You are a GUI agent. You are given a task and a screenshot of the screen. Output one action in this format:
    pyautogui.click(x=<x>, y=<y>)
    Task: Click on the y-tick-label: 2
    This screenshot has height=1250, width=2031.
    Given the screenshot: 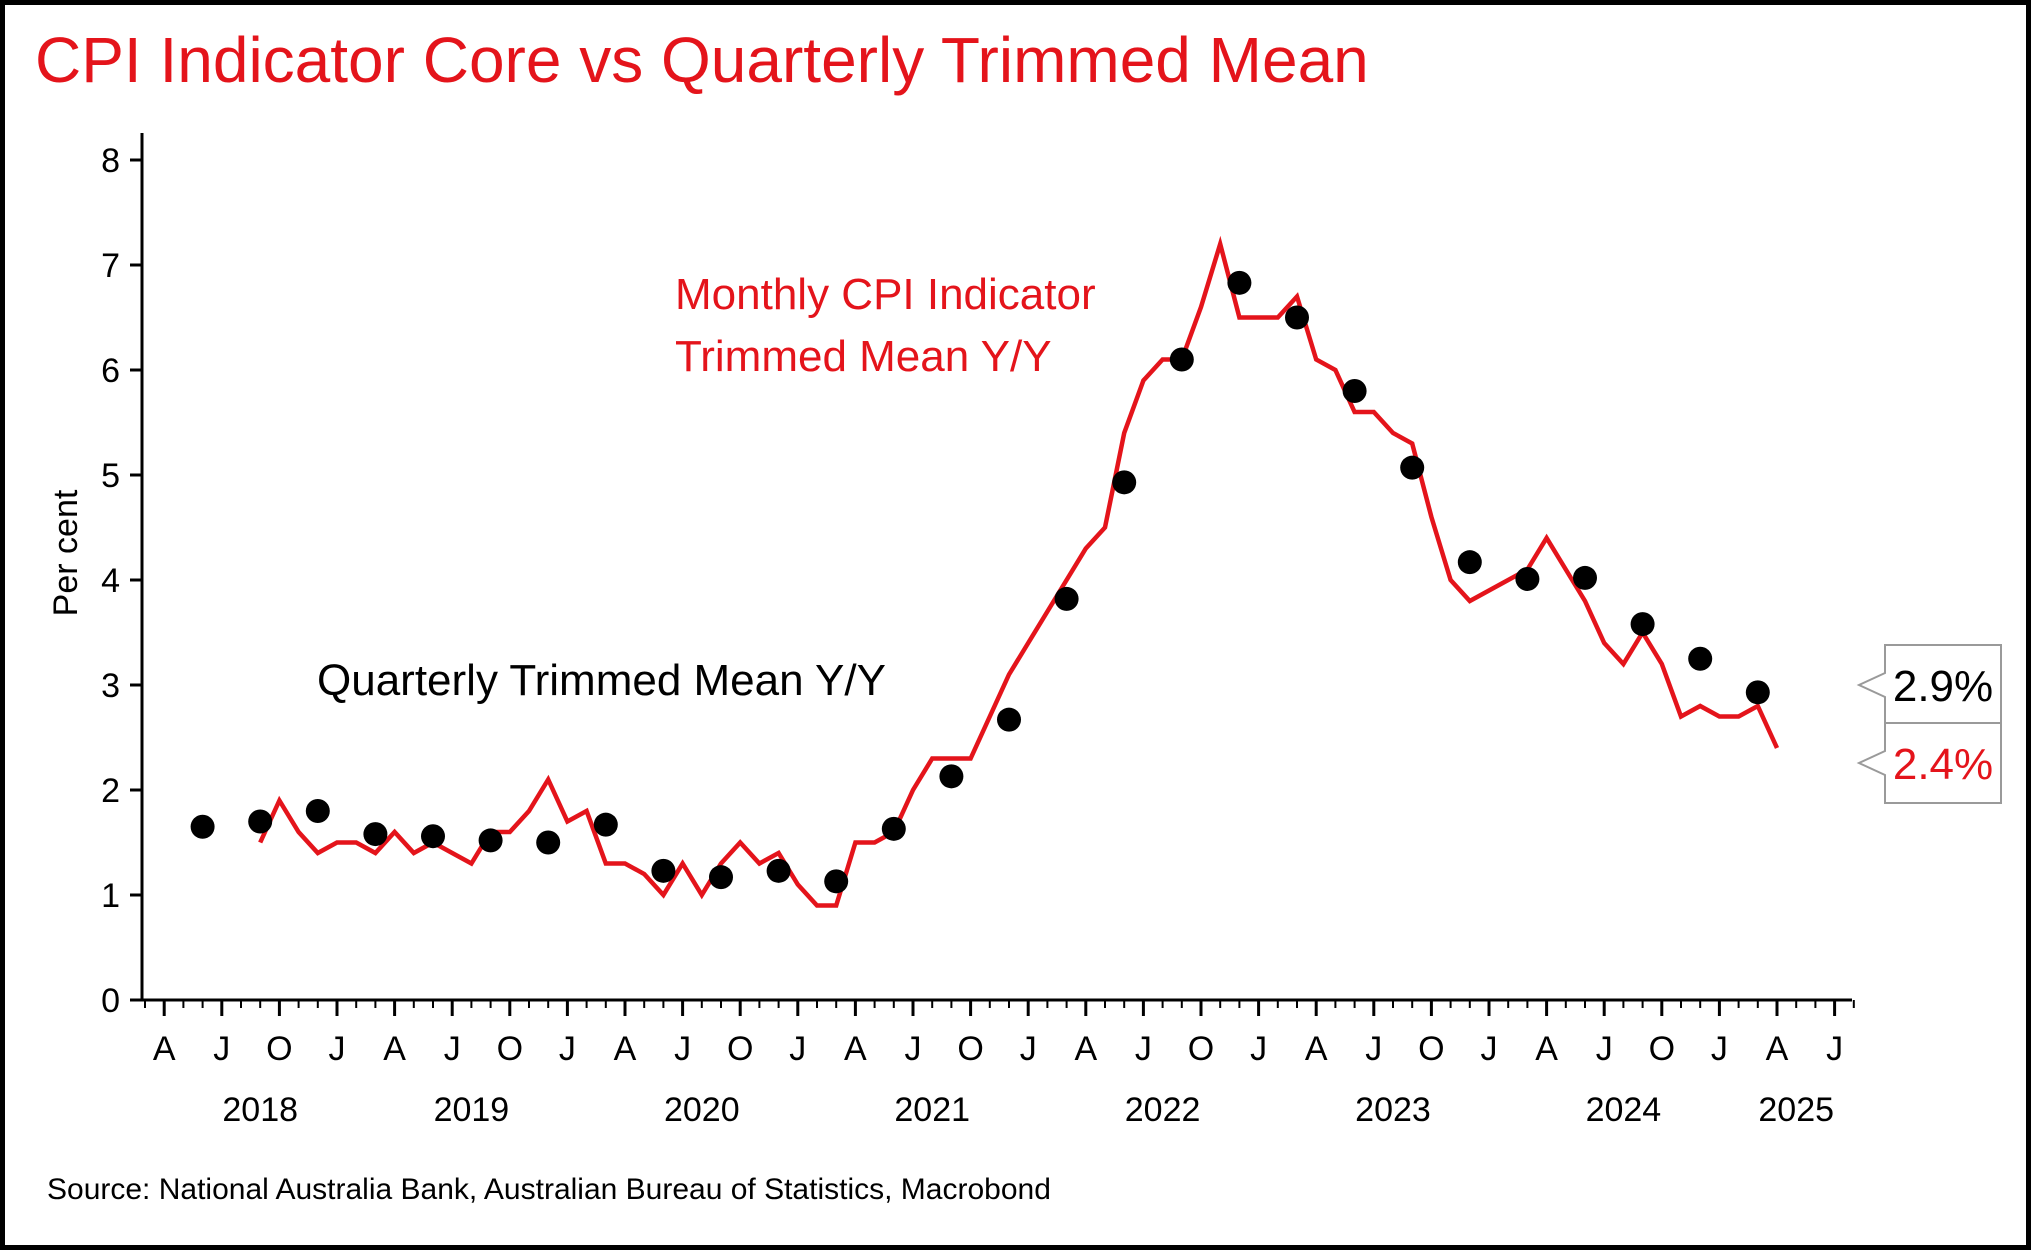 What is the action you would take?
    pyautogui.click(x=110, y=791)
    